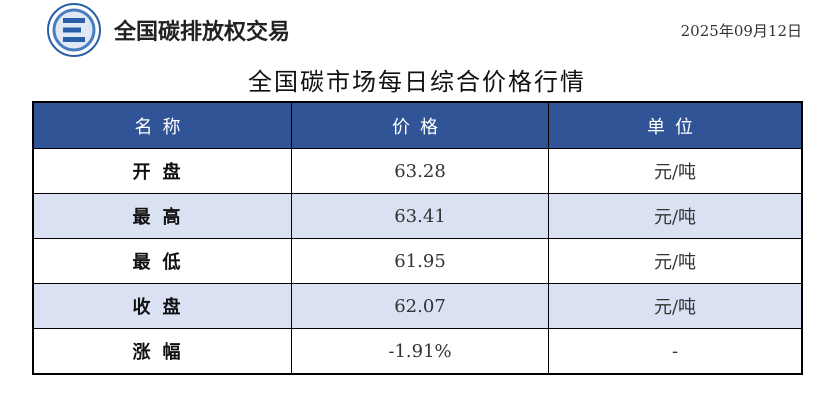 The image size is (834, 404). What do you see at coordinates (675, 351) in the screenshot?
I see `row-unit: -` at bounding box center [675, 351].